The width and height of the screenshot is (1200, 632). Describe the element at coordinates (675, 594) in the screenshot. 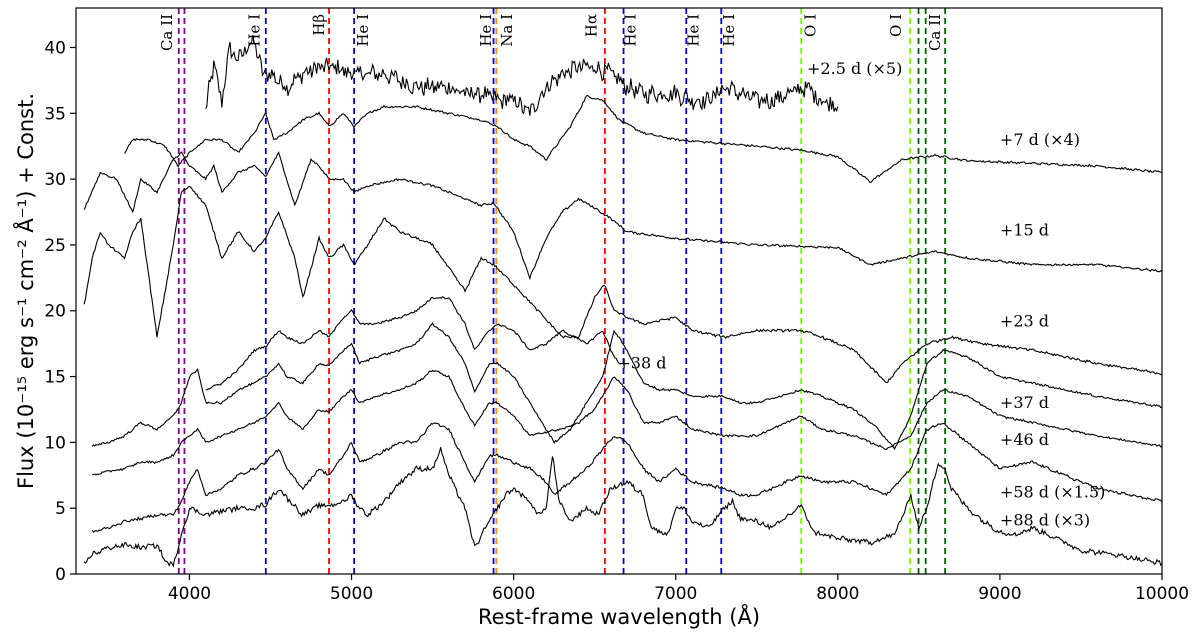

I see `x-tick-label: 7000` at that location.